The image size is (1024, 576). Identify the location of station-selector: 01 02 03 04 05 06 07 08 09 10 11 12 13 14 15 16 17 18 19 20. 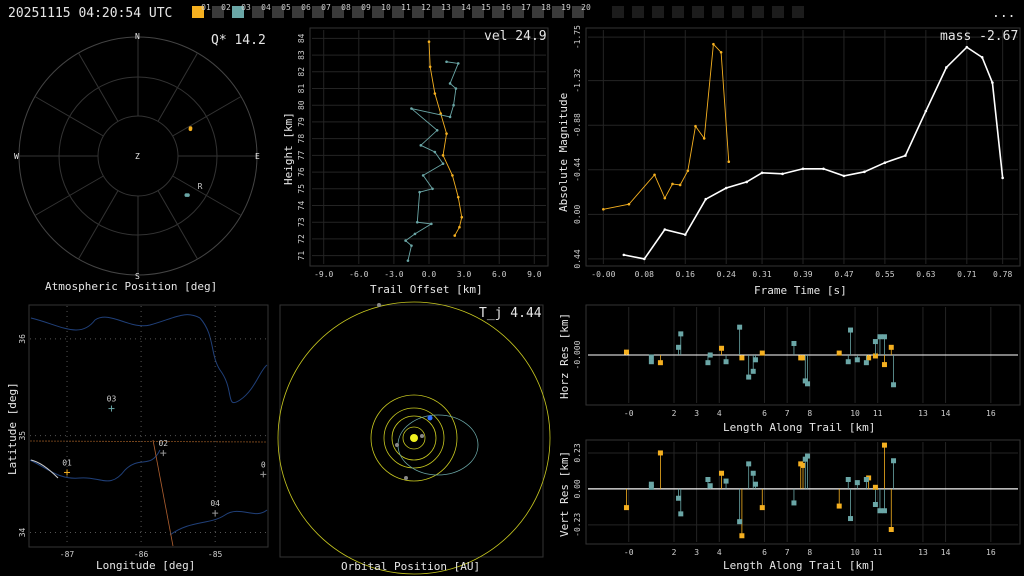
(498, 10).